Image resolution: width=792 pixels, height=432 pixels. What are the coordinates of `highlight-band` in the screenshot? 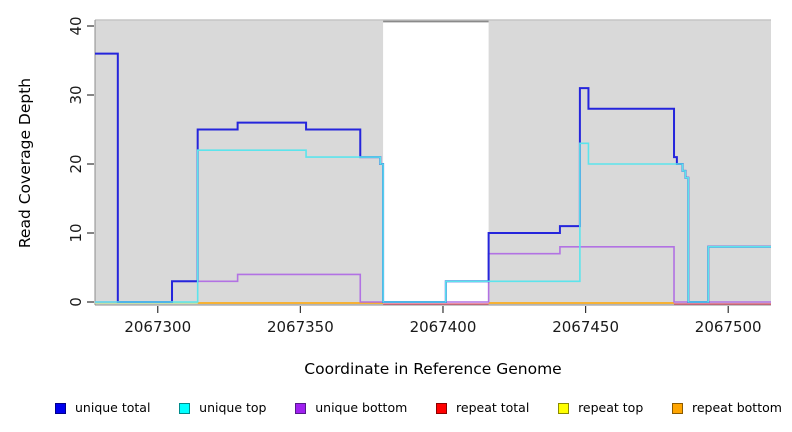 It's located at (436, 163).